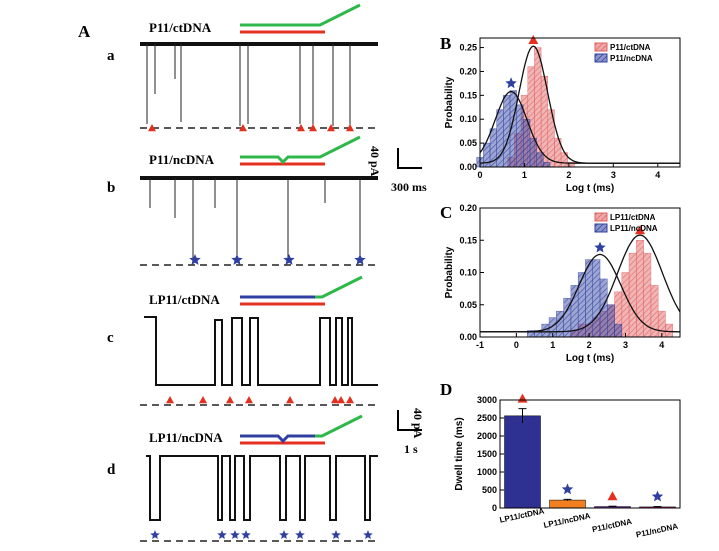 Image resolution: width=719 pixels, height=551 pixels. Describe the element at coordinates (522, 515) in the screenshot. I see `category-label: LP11/ctDNA` at that location.